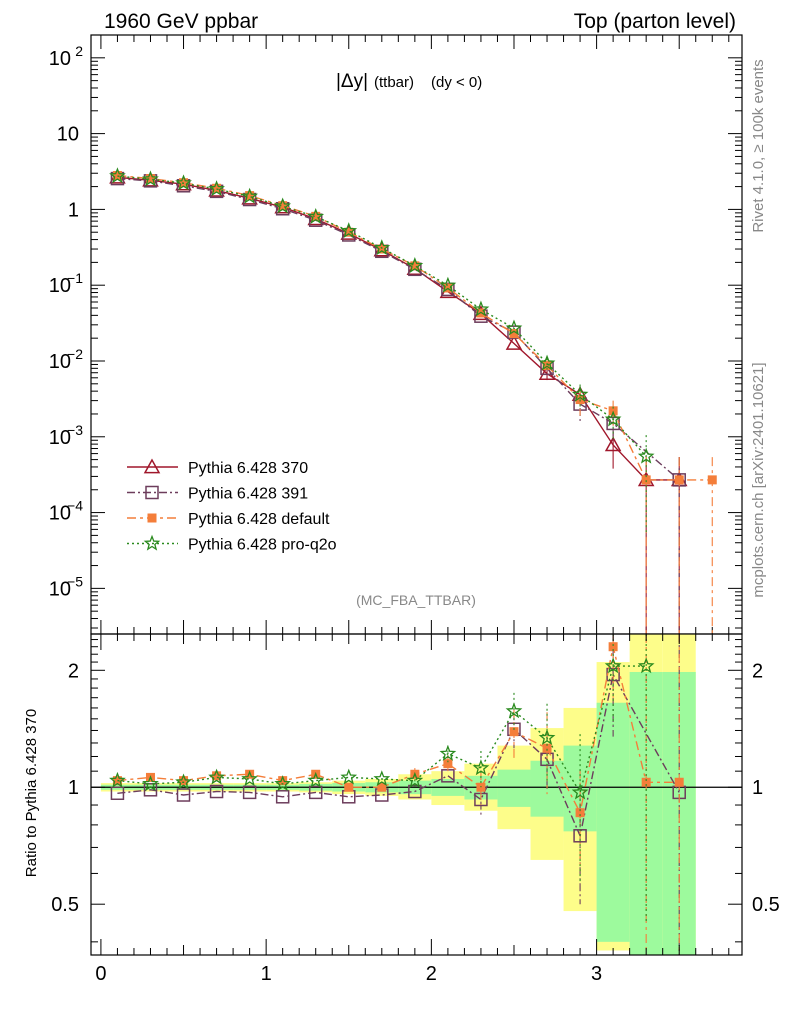 The height and width of the screenshot is (1024, 786). Describe the element at coordinates (248, 468) in the screenshot. I see `legend-label-p370: Pythia 6.428 370` at that location.